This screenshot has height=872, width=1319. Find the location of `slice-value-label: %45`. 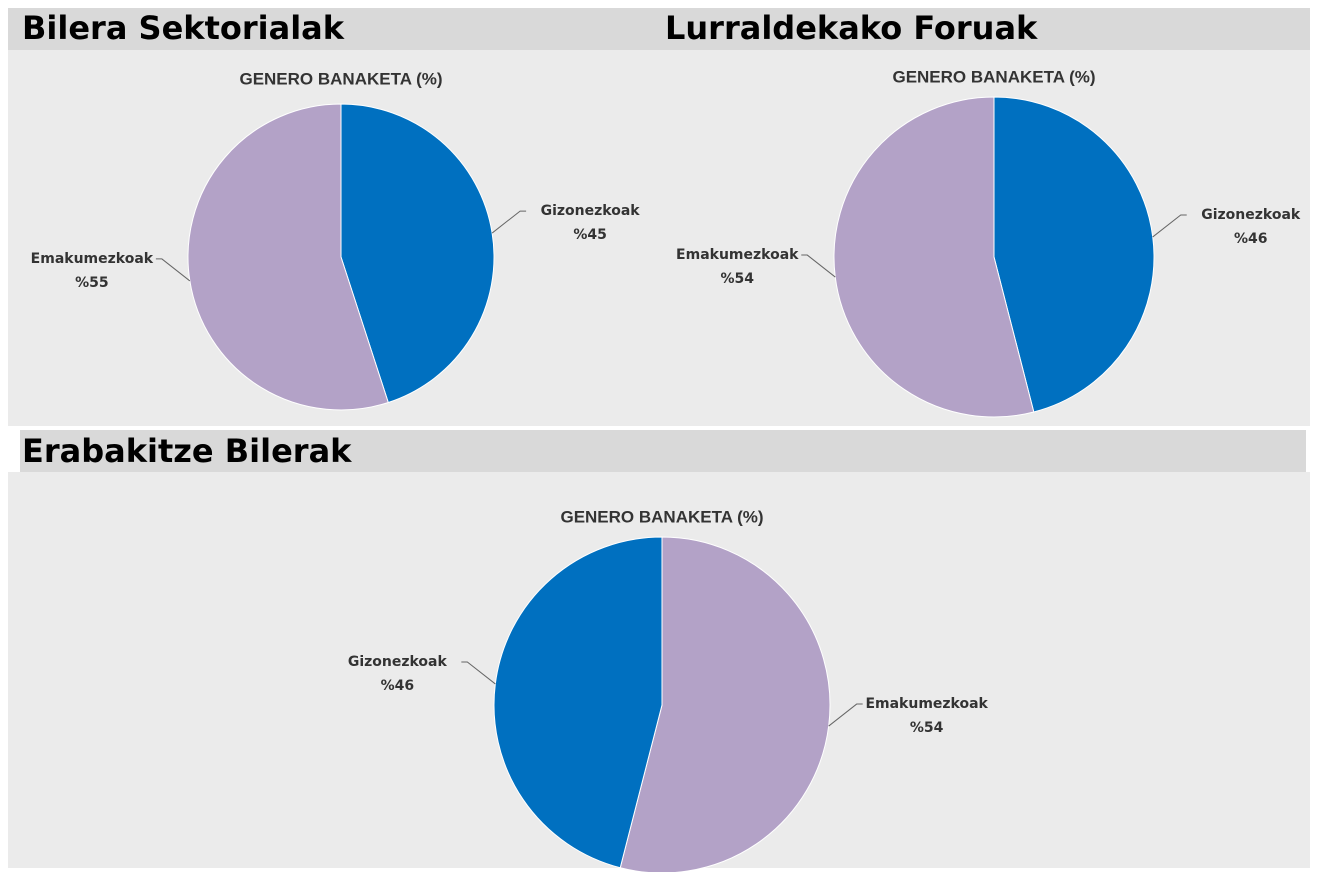

slice-value-label: %45 is located at coordinates (590, 235).